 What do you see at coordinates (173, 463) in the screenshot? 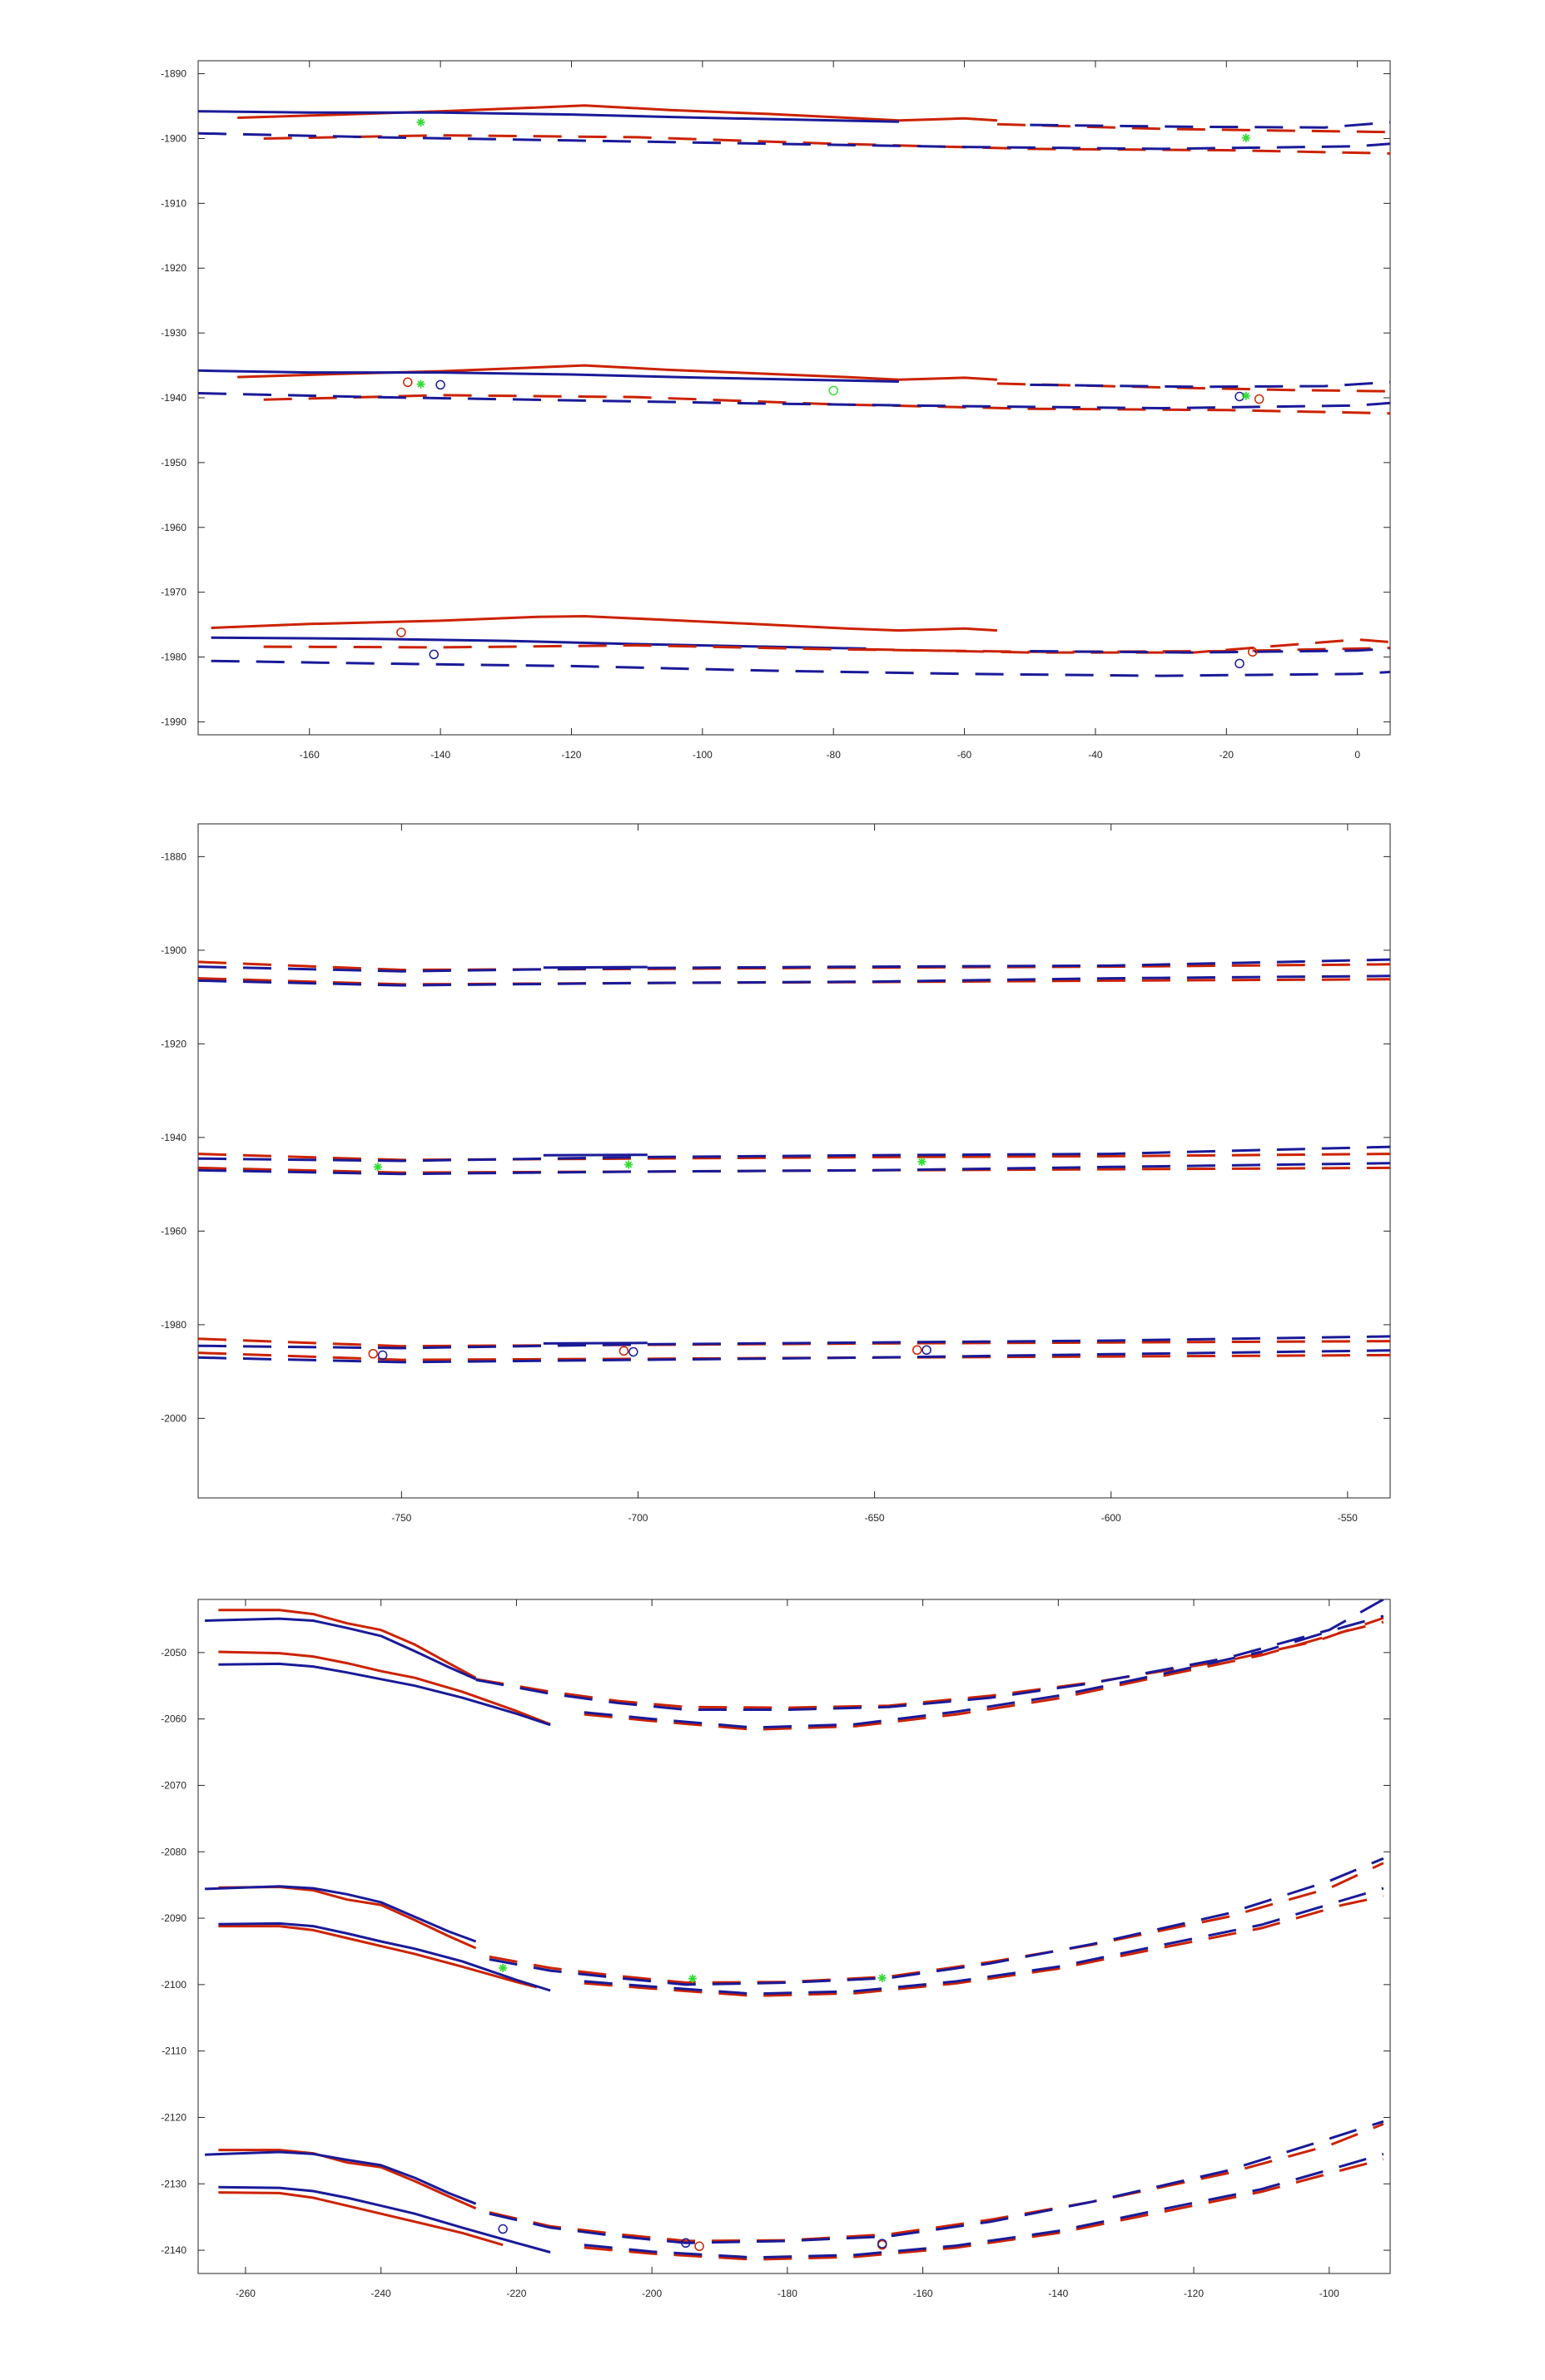
I see `y-tick-label: -1950` at bounding box center [173, 463].